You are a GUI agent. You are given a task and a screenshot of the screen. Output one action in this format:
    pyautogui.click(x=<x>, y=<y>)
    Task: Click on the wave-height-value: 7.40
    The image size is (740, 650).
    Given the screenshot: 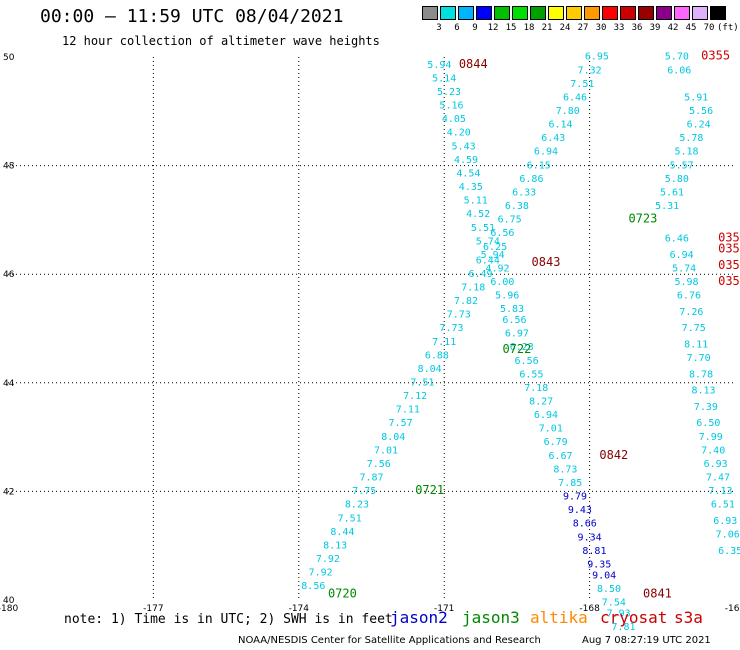 What is the action you would take?
    pyautogui.click(x=713, y=450)
    